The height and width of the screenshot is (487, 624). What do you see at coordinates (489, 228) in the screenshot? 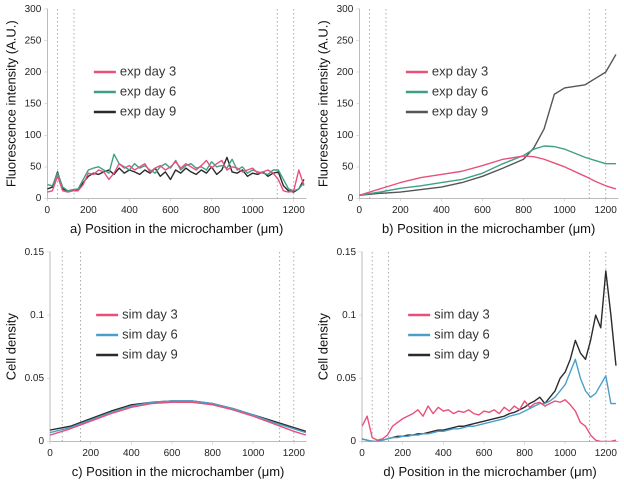
I see `x-axis-title: b) Position in the microchamber (μm)` at bounding box center [489, 228].